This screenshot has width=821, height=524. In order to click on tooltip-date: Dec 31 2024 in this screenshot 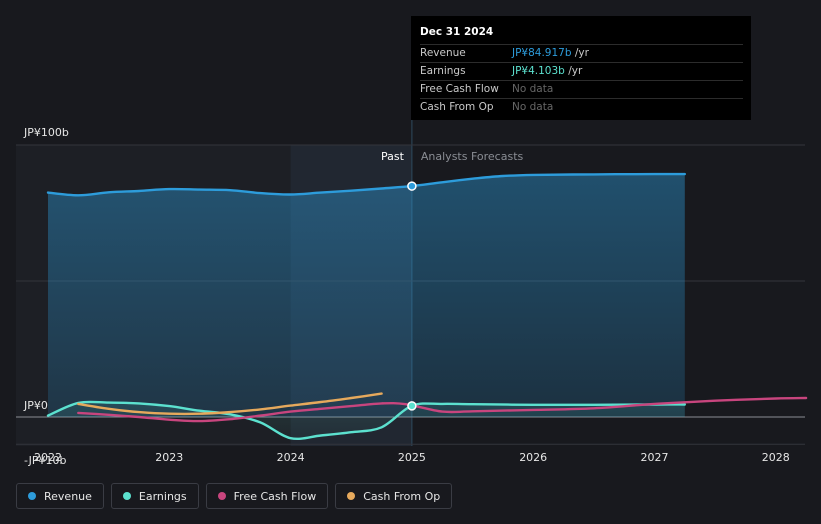, I will do `click(457, 32)`.